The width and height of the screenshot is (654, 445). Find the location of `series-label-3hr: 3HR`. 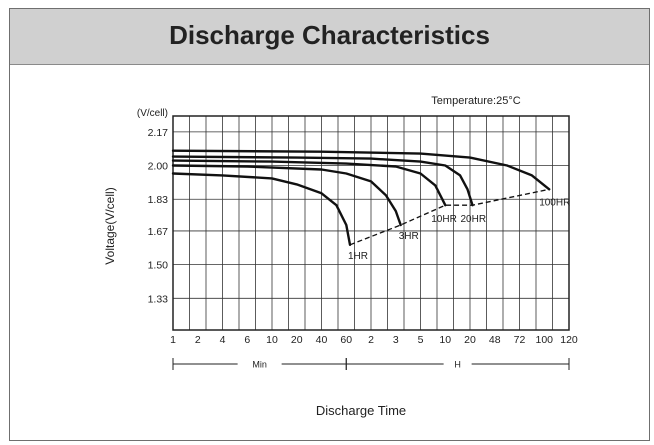

series-label-3hr: 3HR is located at coordinates (409, 236).